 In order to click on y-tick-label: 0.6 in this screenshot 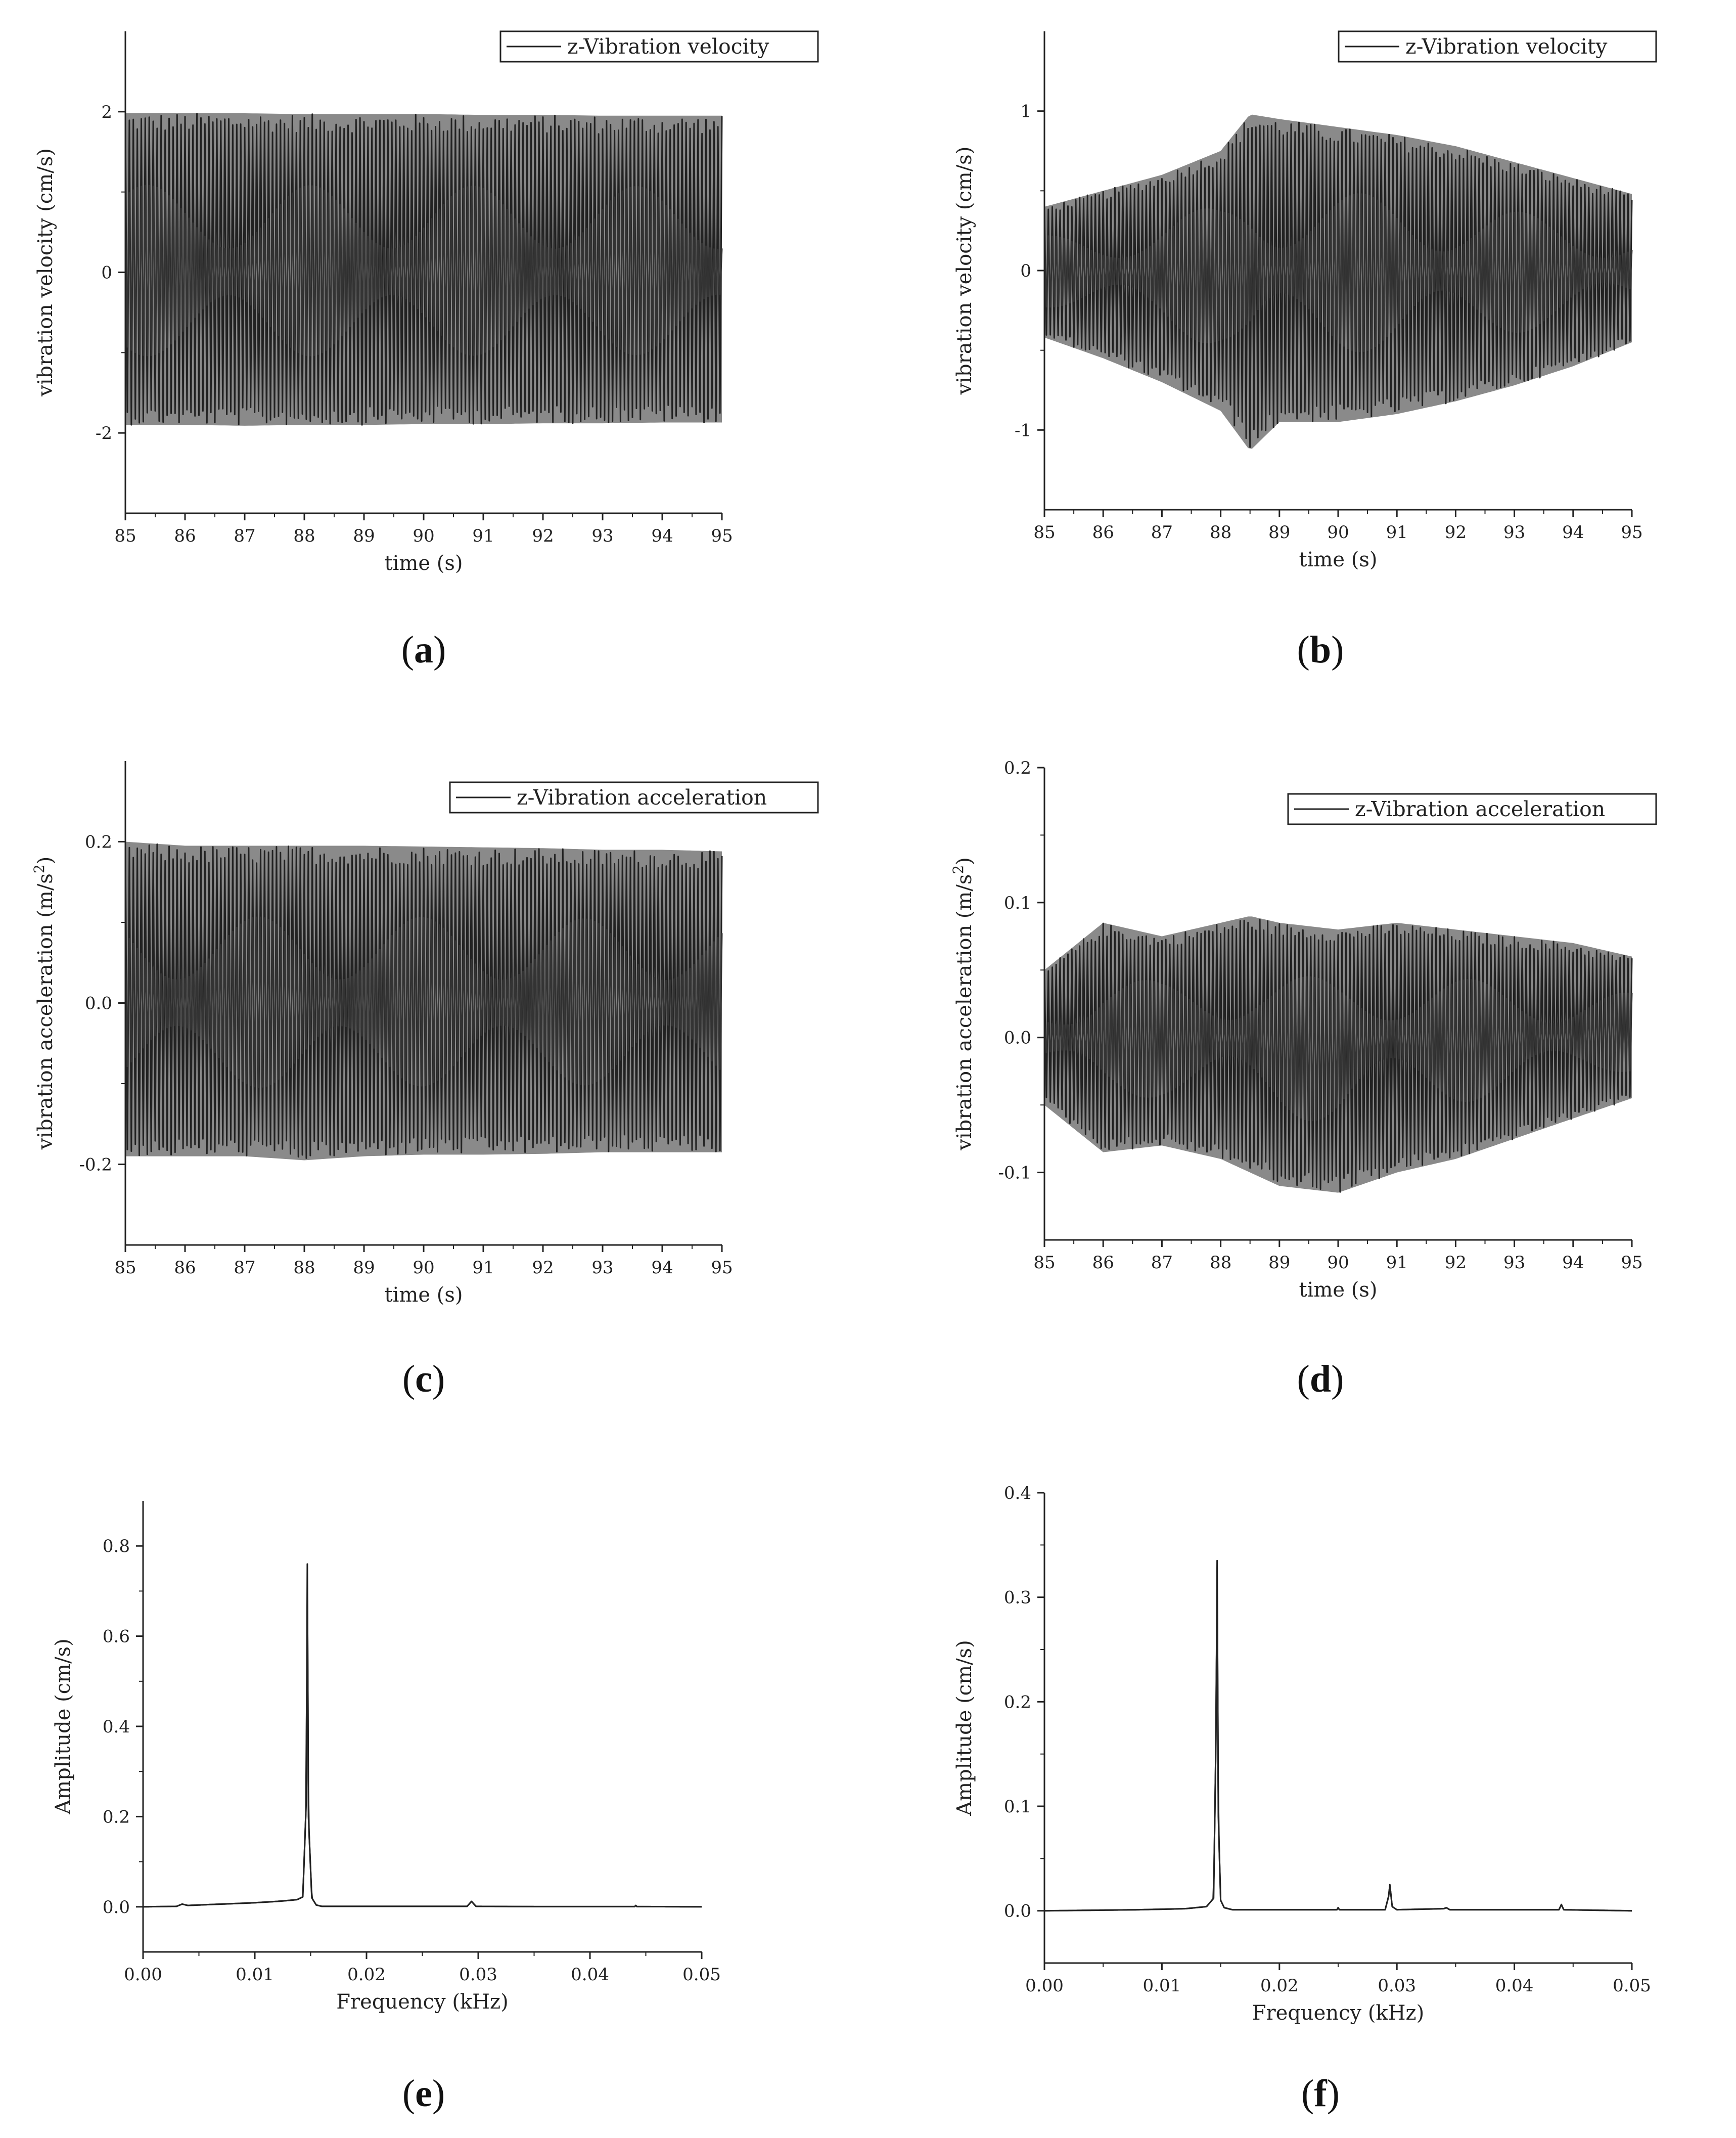, I will do `click(117, 1637)`.